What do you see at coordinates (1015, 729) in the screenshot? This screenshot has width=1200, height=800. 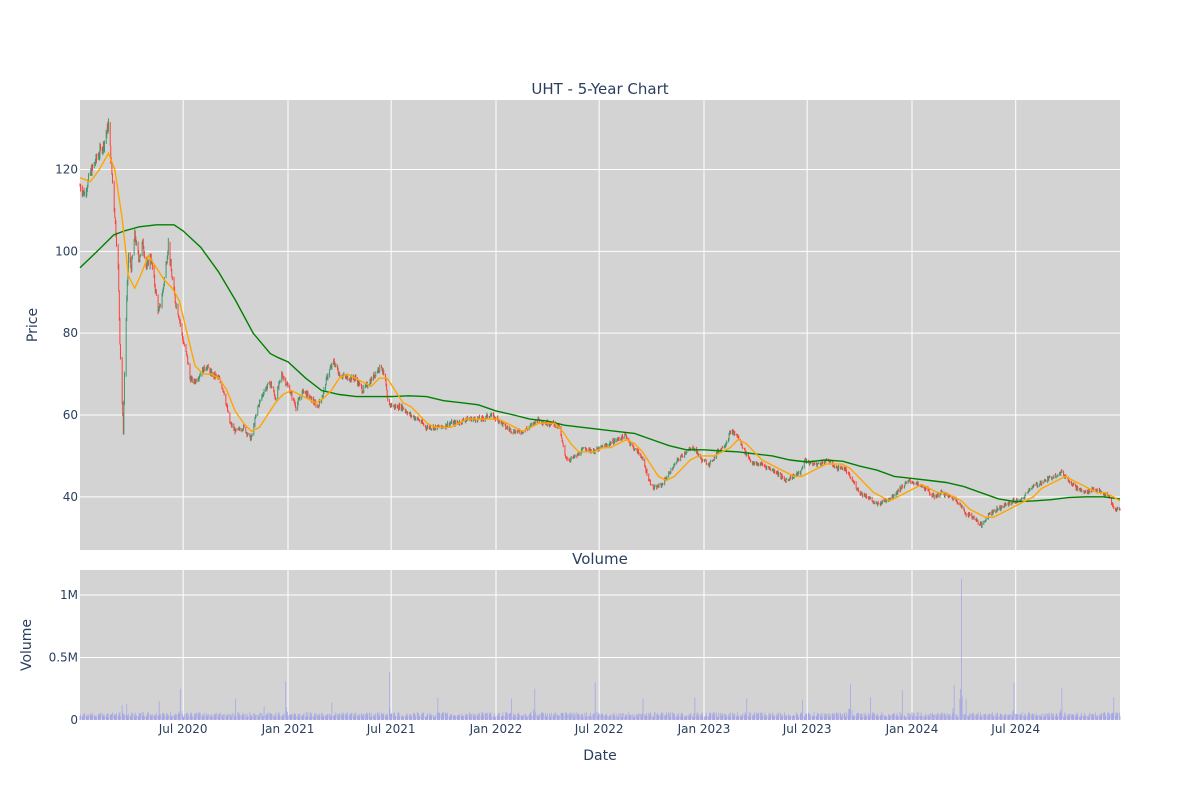 I see `x-tick-label: Jul 2024` at bounding box center [1015, 729].